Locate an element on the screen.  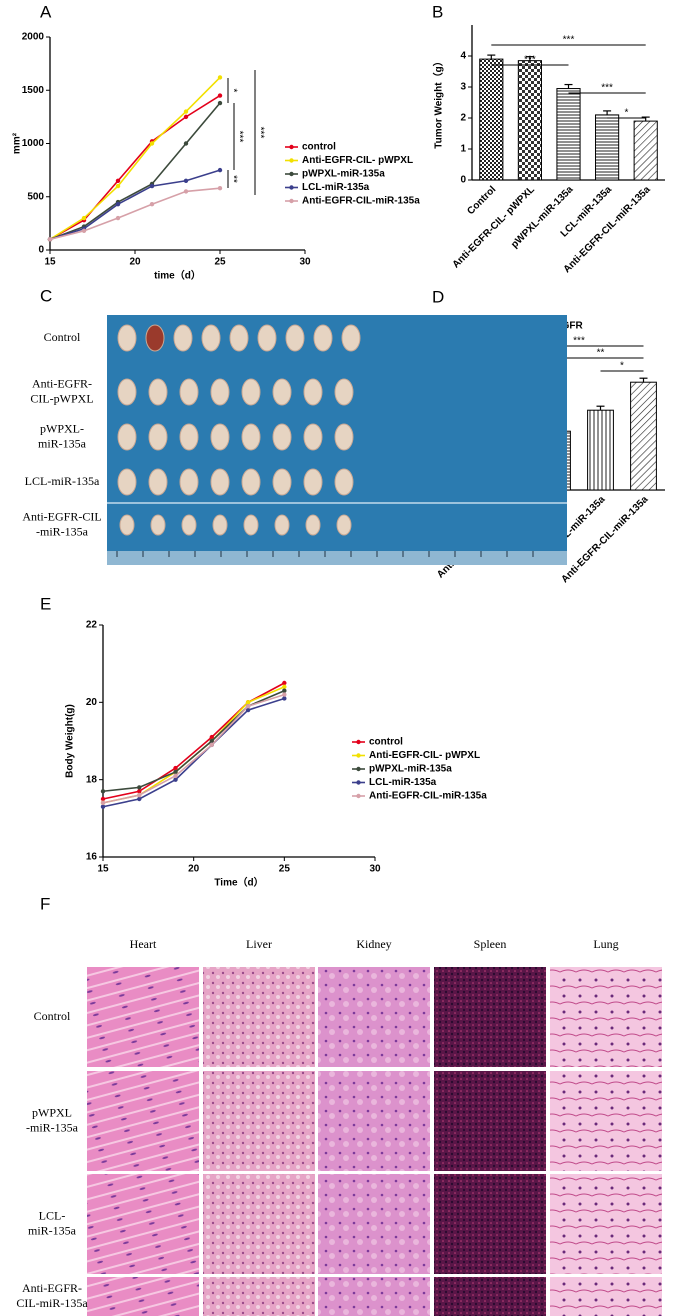
legend-label: control is located at coordinates (386, 742).